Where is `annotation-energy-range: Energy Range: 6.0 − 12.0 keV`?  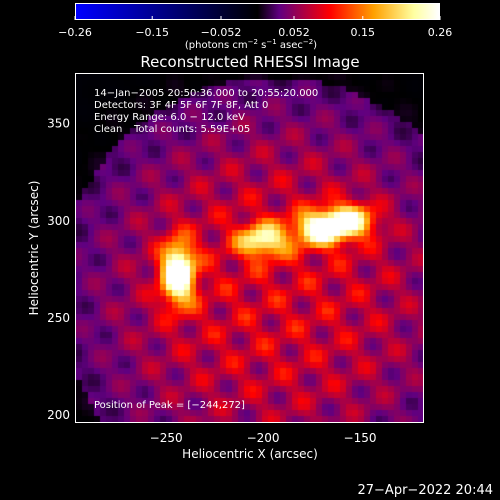 annotation-energy-range: Energy Range: 6.0 − 12.0 keV is located at coordinates (169, 117).